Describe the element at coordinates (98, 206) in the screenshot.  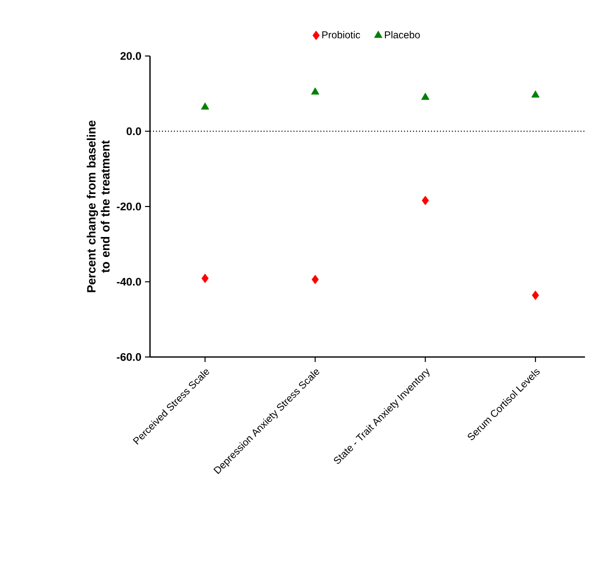
I see `y-axis-title: Percent change from baseline to end of the treatment` at that location.